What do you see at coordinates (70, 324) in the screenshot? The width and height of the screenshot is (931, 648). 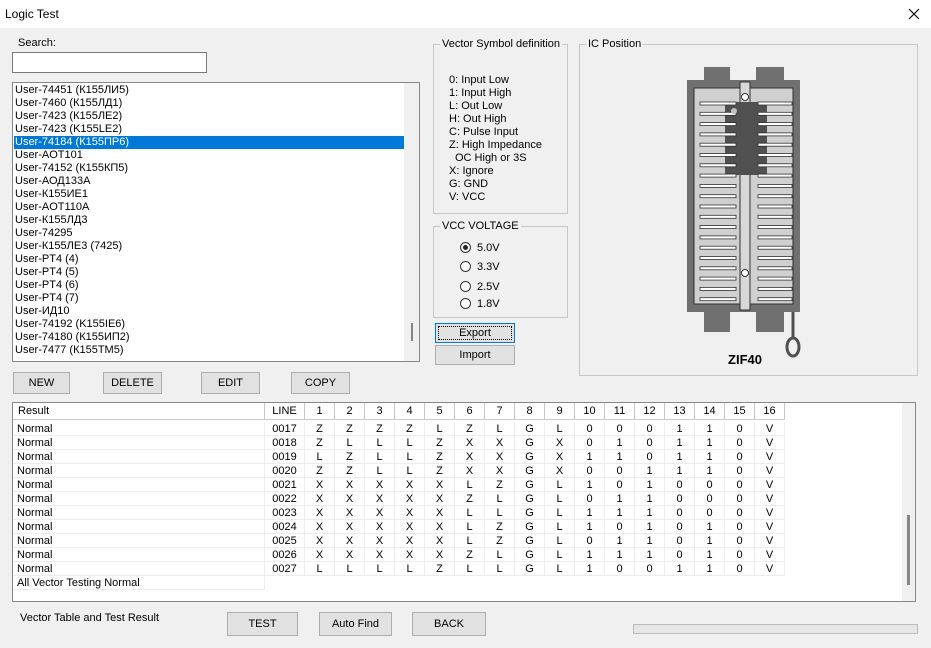 I see `list-item: User-74192 (K155IE6)` at bounding box center [70, 324].